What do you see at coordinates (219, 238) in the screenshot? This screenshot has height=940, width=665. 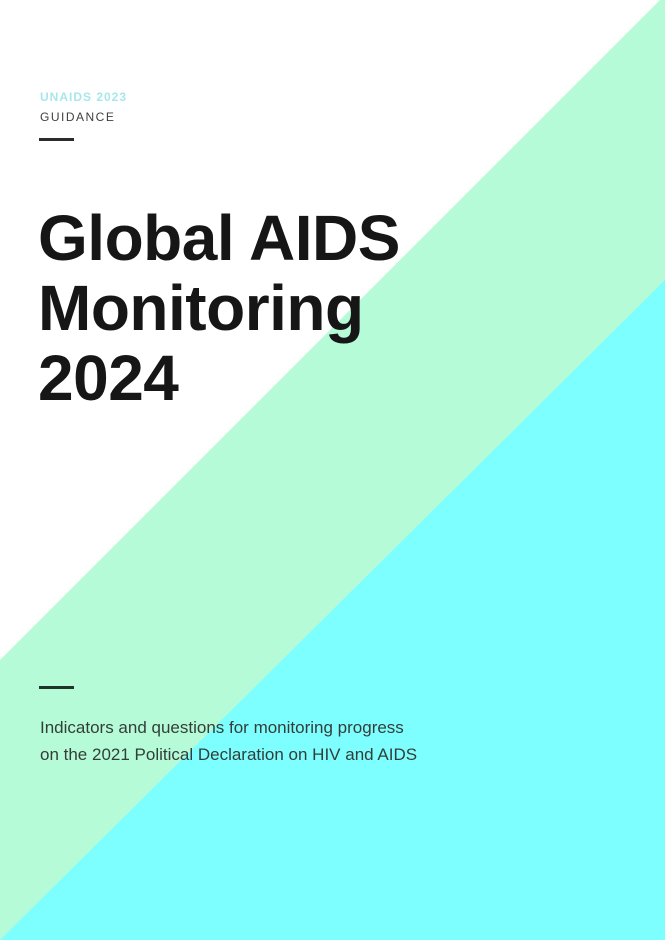 I see `title-line-1: Global AIDS` at bounding box center [219, 238].